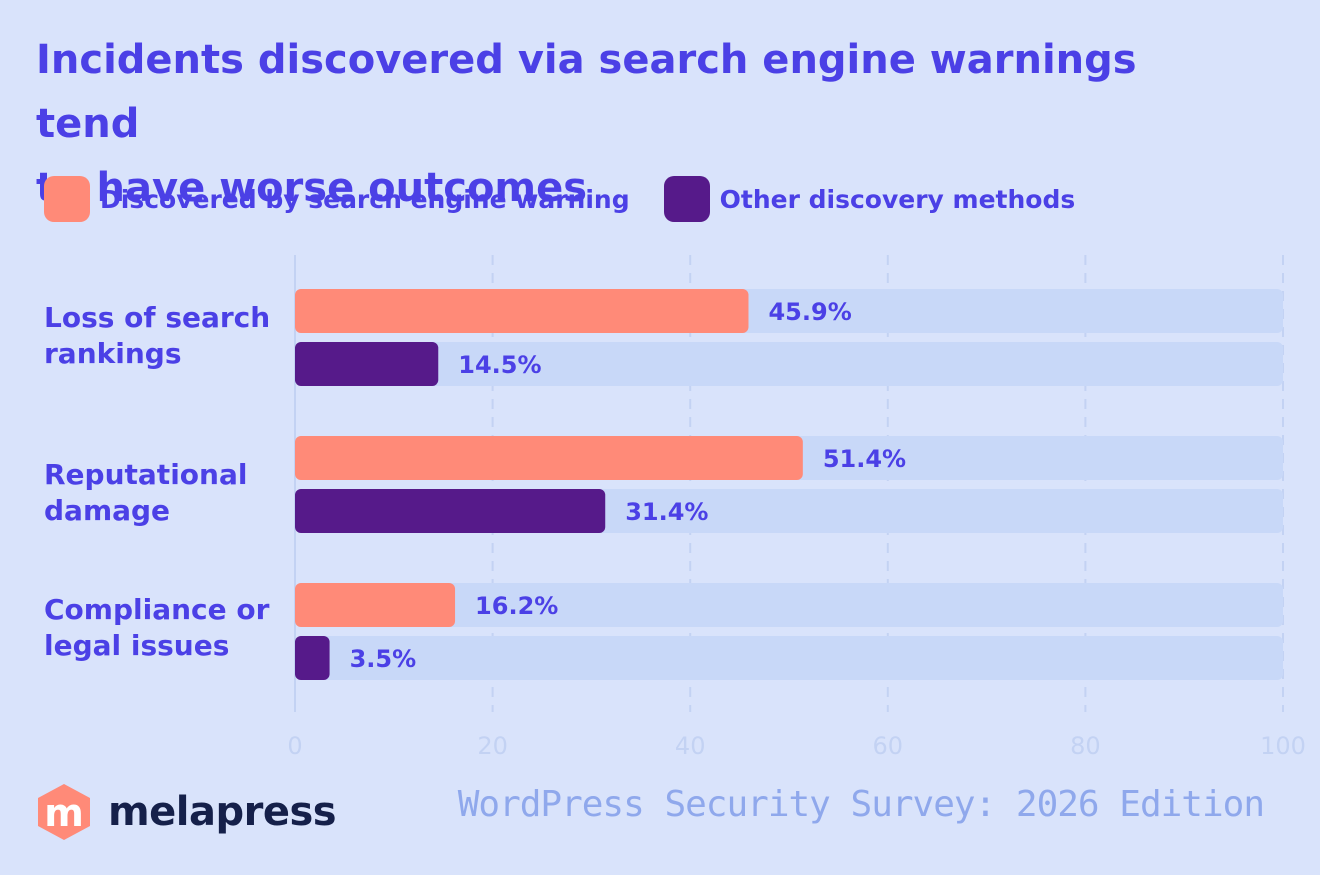  Describe the element at coordinates (864, 459) in the screenshot. I see `data-label: 51.4%` at that location.